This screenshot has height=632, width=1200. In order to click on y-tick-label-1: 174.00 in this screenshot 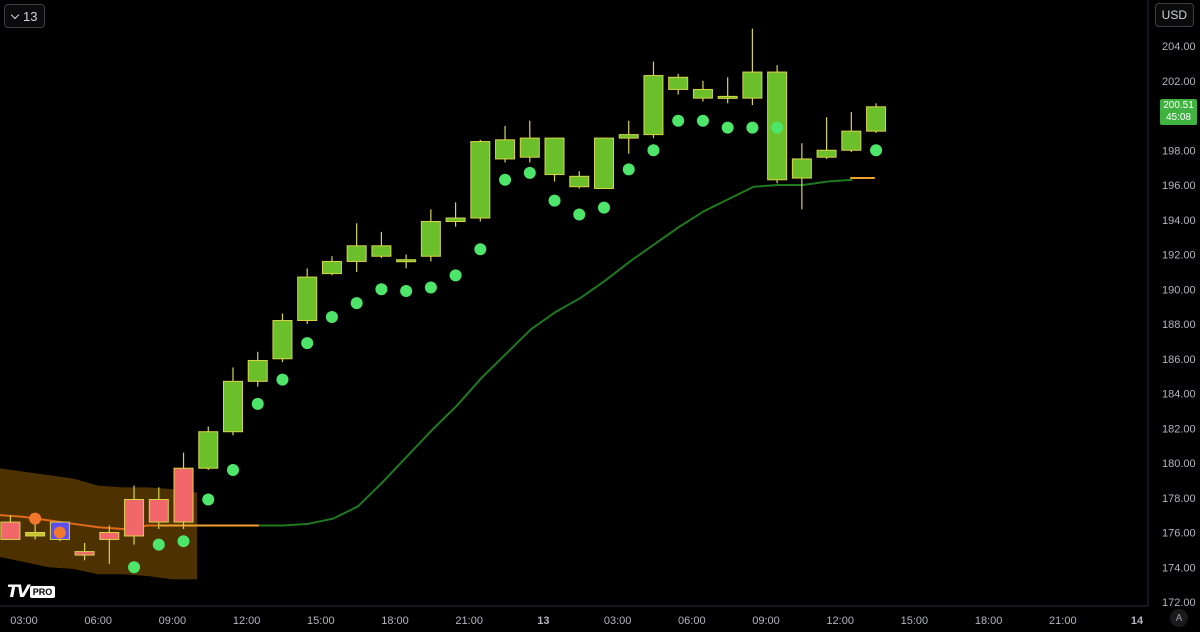, I will do `click(1179, 568)`.